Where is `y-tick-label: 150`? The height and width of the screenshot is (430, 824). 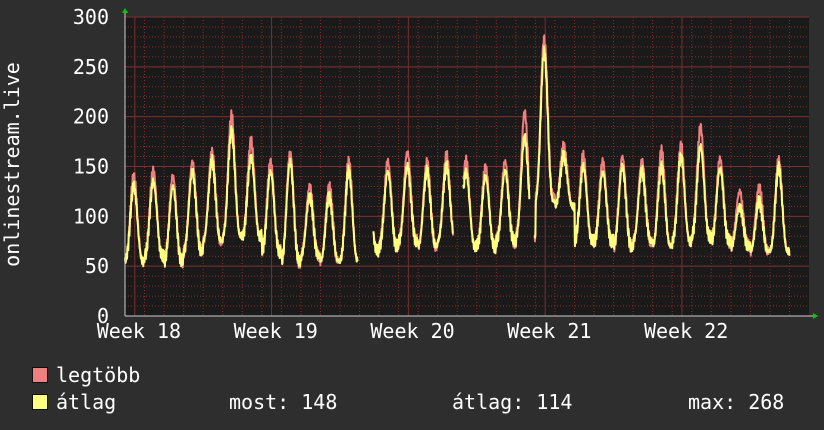
y-tick-label: 150 is located at coordinates (91, 167).